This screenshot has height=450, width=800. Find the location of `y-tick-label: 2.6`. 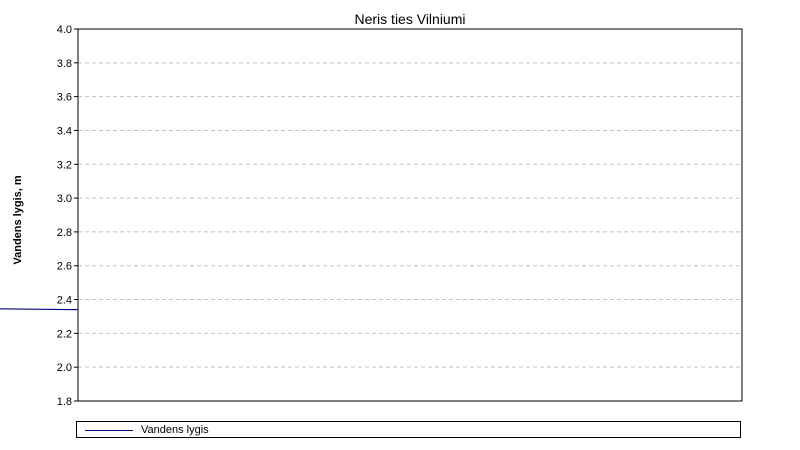

y-tick-label: 2.6 is located at coordinates (64, 267).